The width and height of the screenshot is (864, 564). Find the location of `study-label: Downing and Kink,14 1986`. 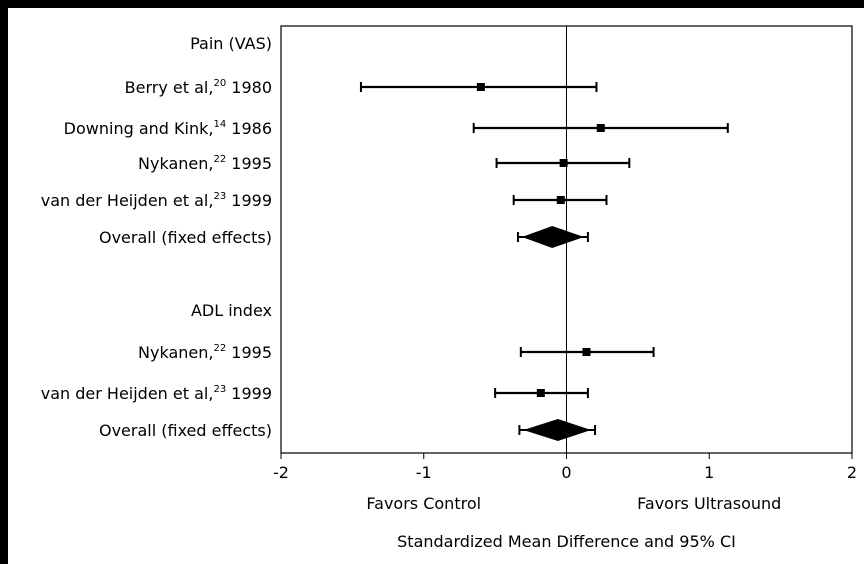

study-label: Downing and Kink,14 1986 is located at coordinates (168, 128).